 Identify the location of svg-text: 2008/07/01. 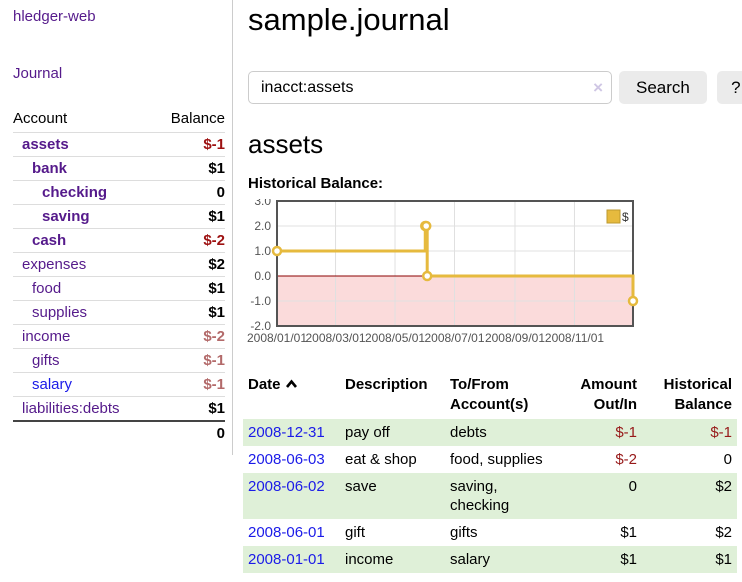
(454, 338).